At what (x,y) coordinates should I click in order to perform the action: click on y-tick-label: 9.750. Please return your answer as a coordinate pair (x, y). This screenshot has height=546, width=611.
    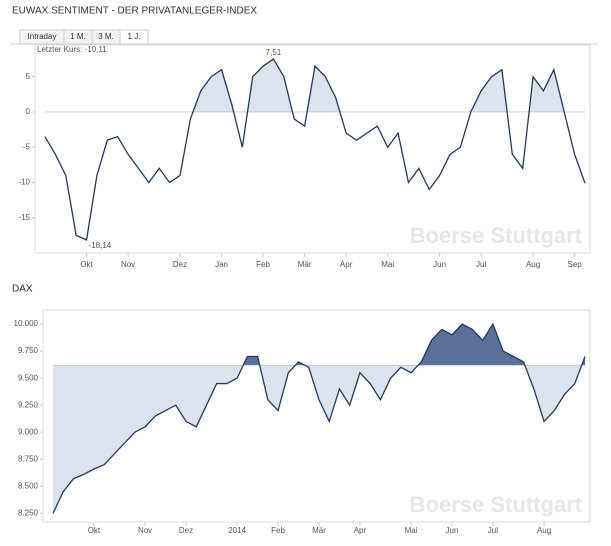
    Looking at the image, I should click on (28, 350).